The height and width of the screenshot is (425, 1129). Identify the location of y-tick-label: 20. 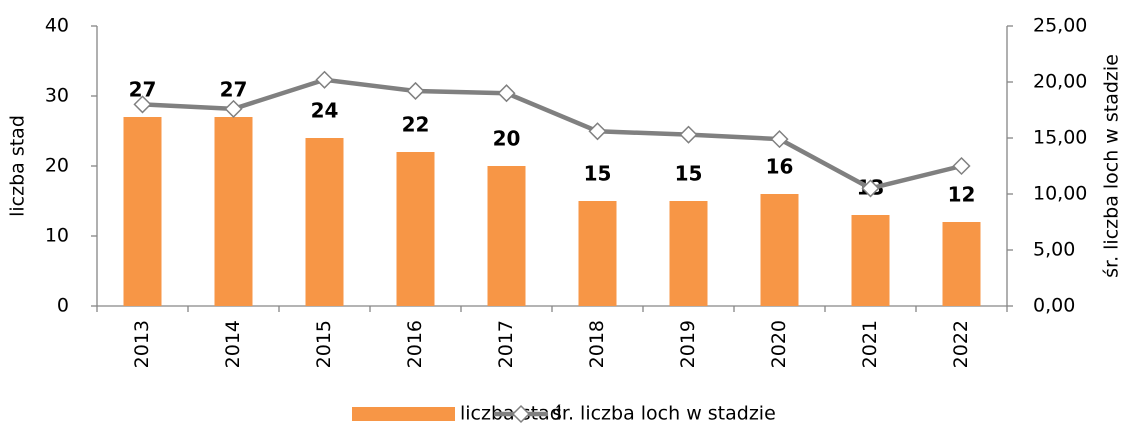
(57, 166).